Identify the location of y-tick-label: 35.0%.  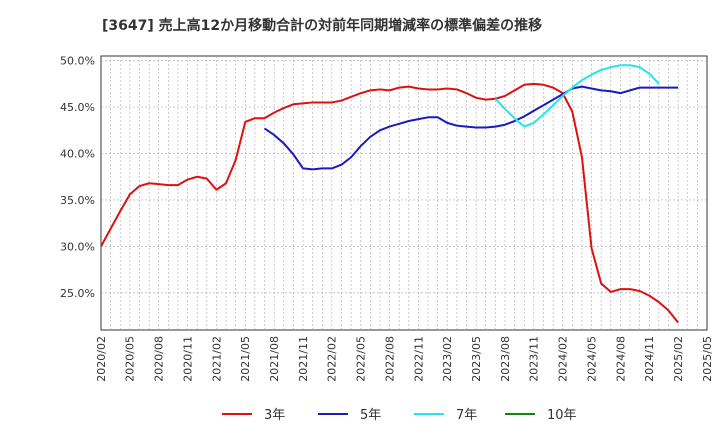
(77, 200).